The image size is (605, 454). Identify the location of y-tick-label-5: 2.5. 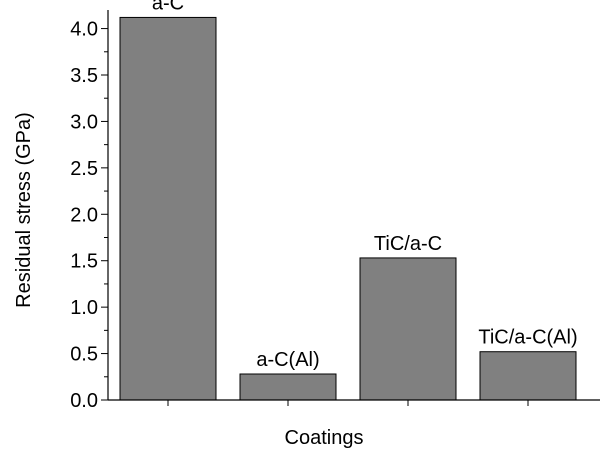
(84, 169).